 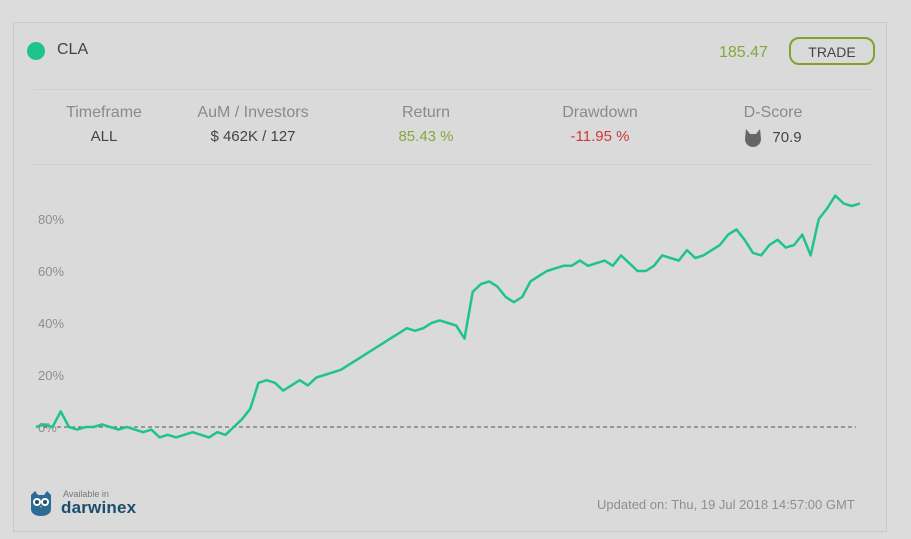 I want to click on y-tick-label: 80%, so click(x=51, y=219).